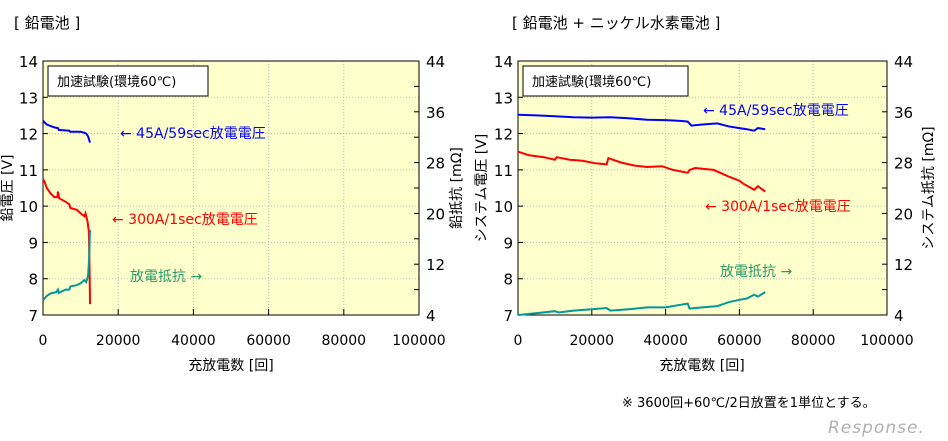 The height and width of the screenshot is (441, 948). I want to click on panel-title-lead: [ 鉛電池 ], so click(47, 23).